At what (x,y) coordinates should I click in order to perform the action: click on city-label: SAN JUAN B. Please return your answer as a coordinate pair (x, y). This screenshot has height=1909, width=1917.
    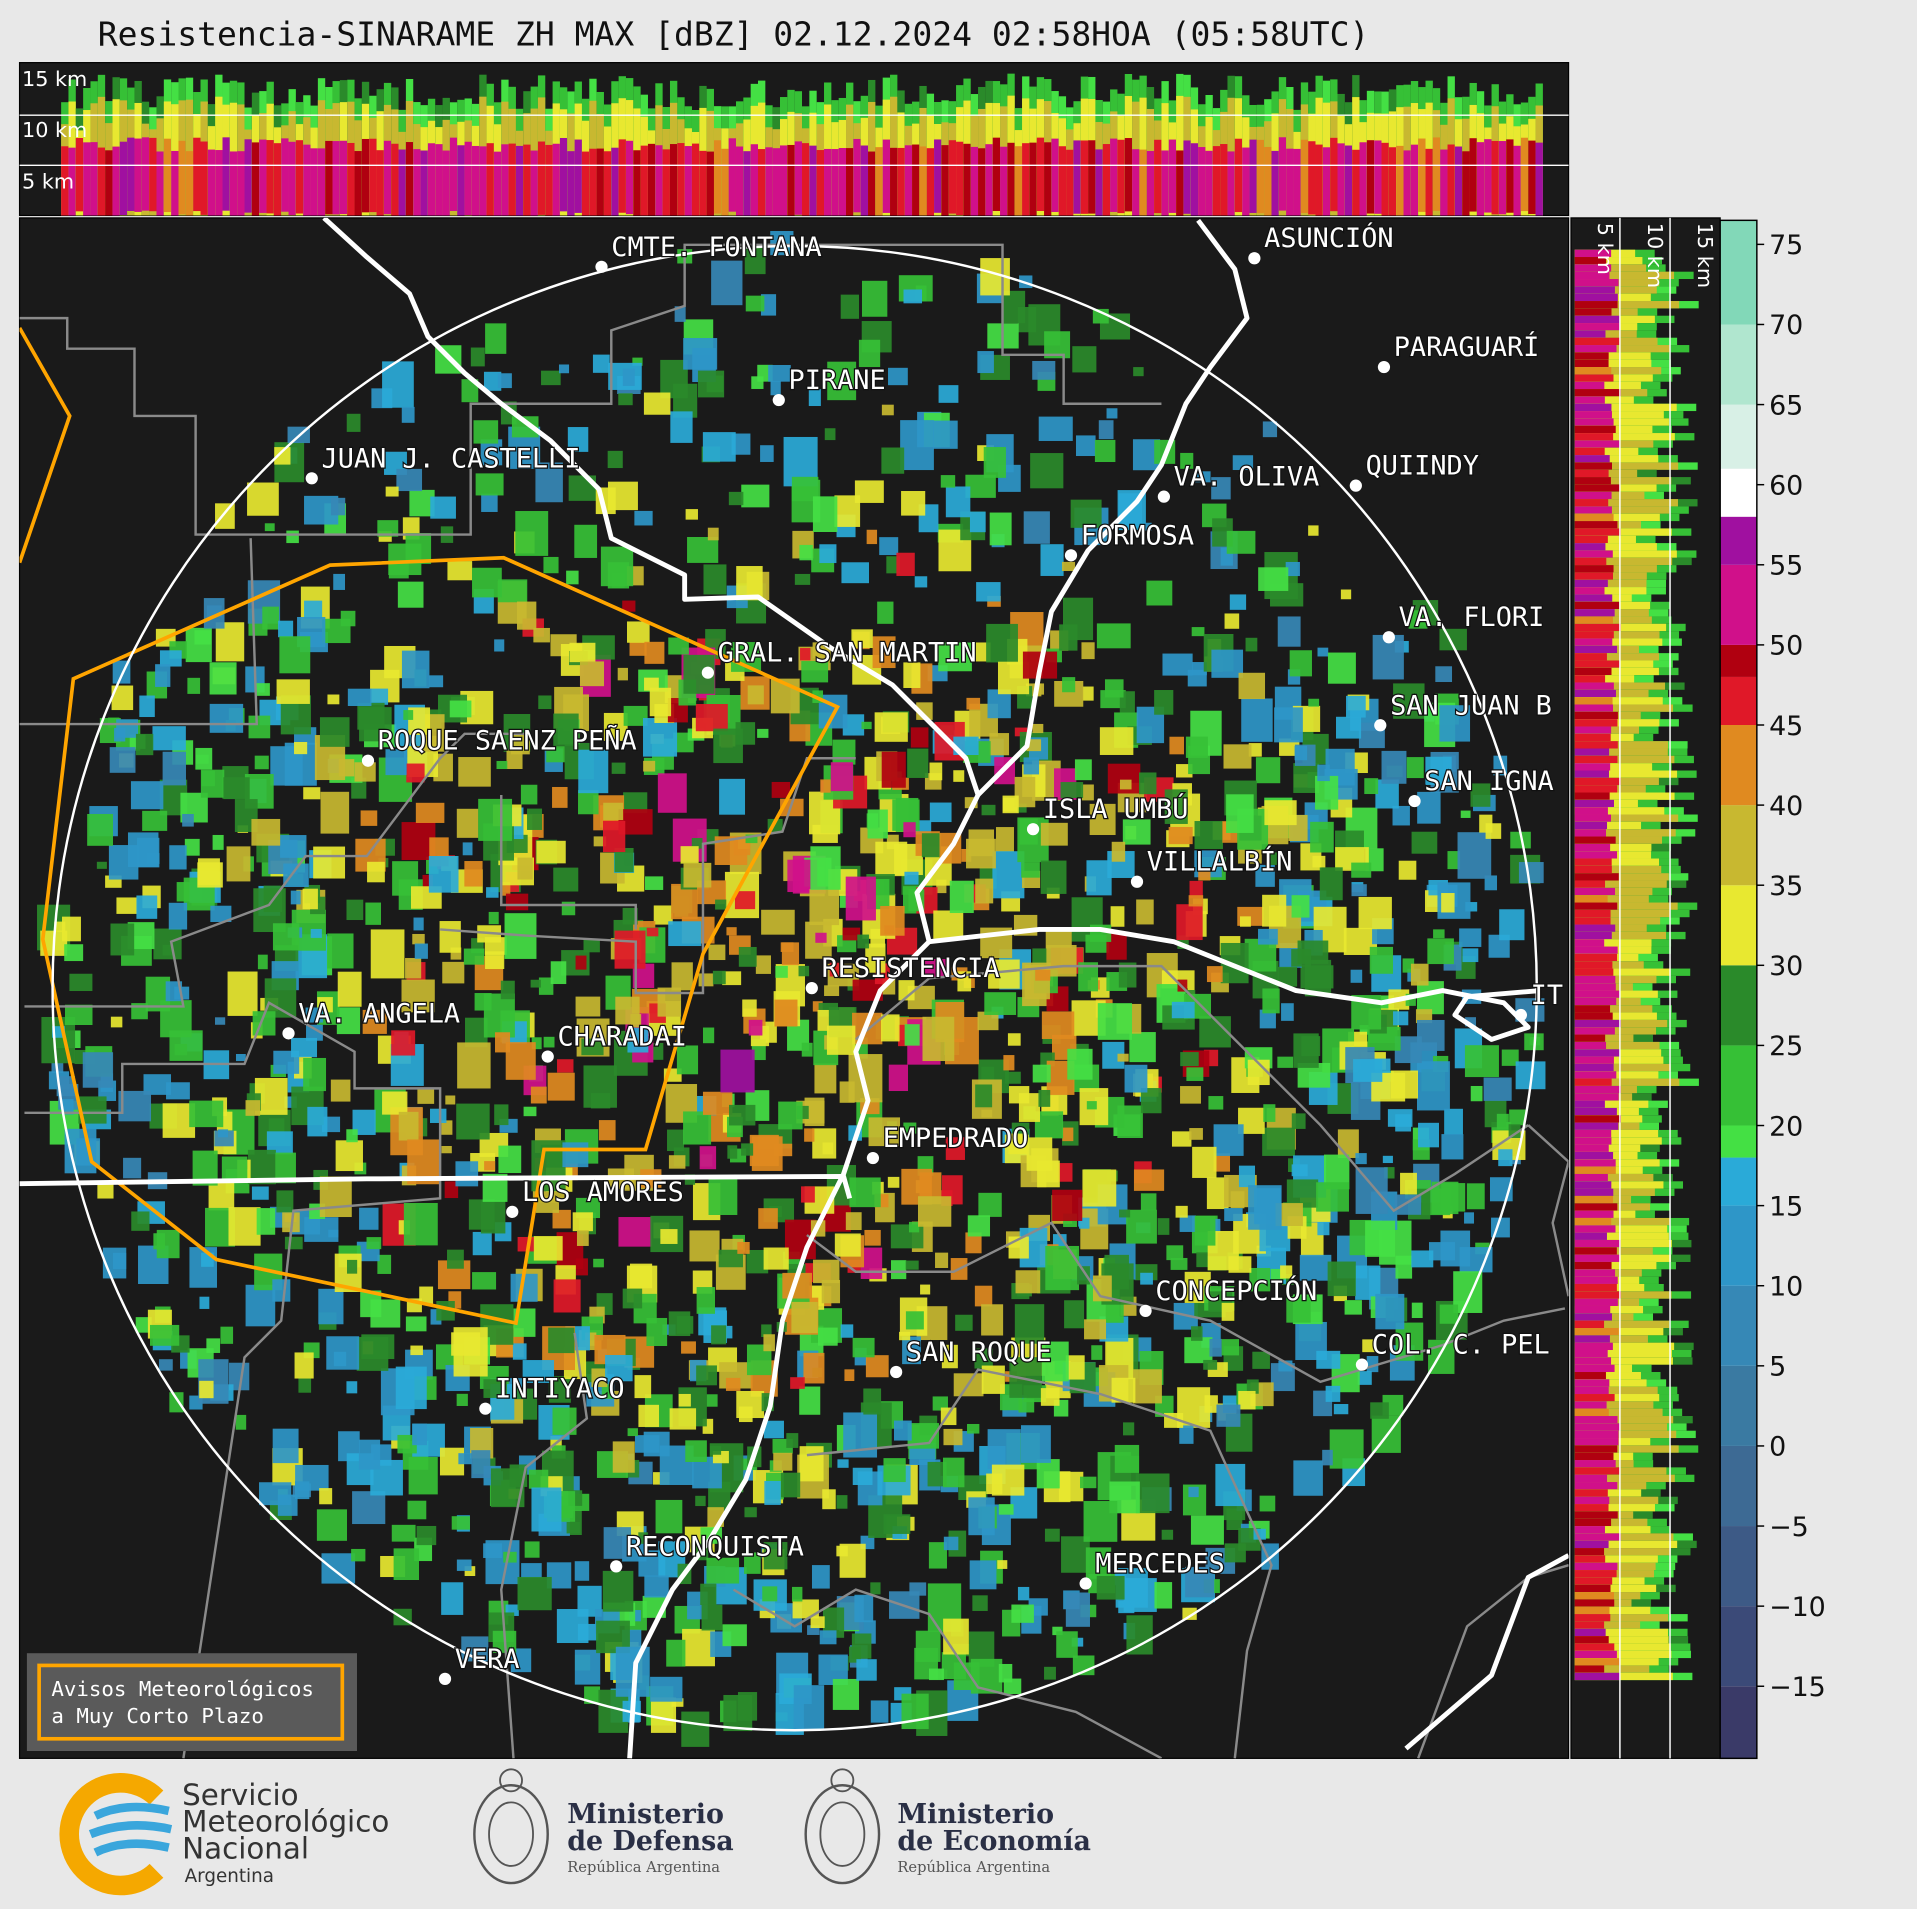
    Looking at the image, I should click on (1471, 705).